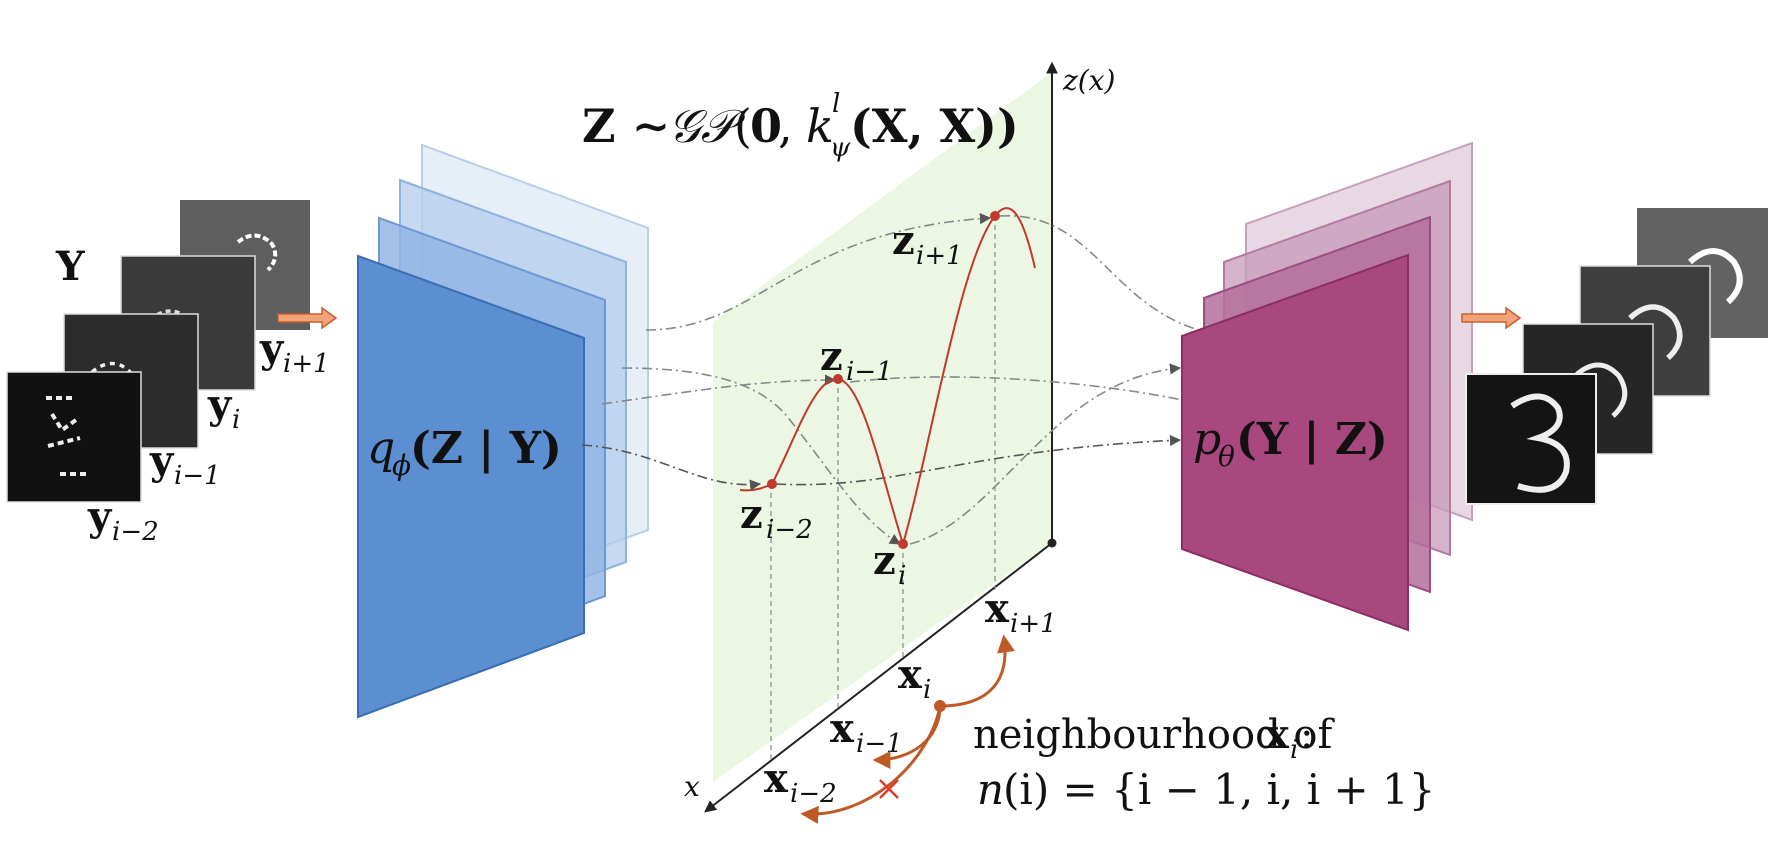  I want to click on latent-to-decoder-links, so click(1001, 380).